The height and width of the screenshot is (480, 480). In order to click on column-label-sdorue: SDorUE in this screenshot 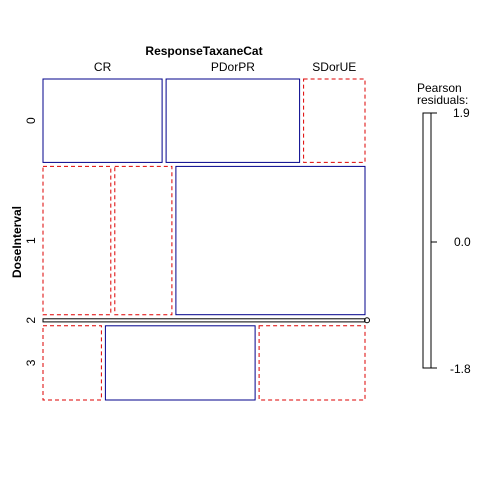, I will do `click(334, 67)`.